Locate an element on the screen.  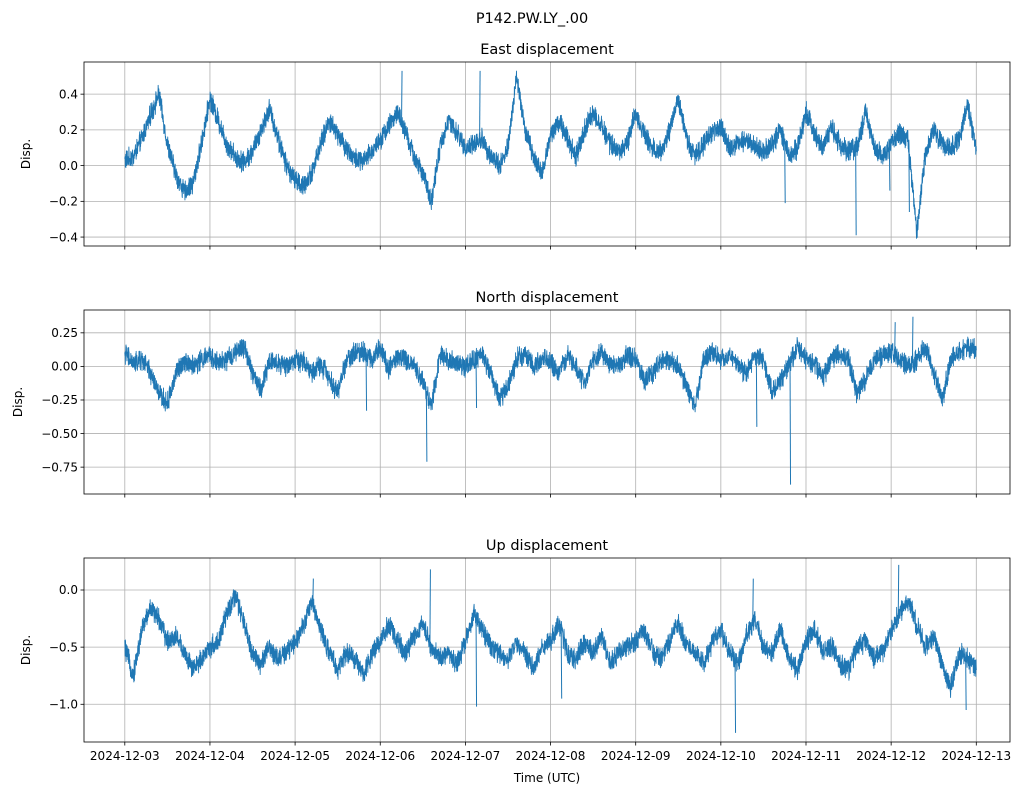
x-tick-label: 2024-12-03 is located at coordinates (125, 756).